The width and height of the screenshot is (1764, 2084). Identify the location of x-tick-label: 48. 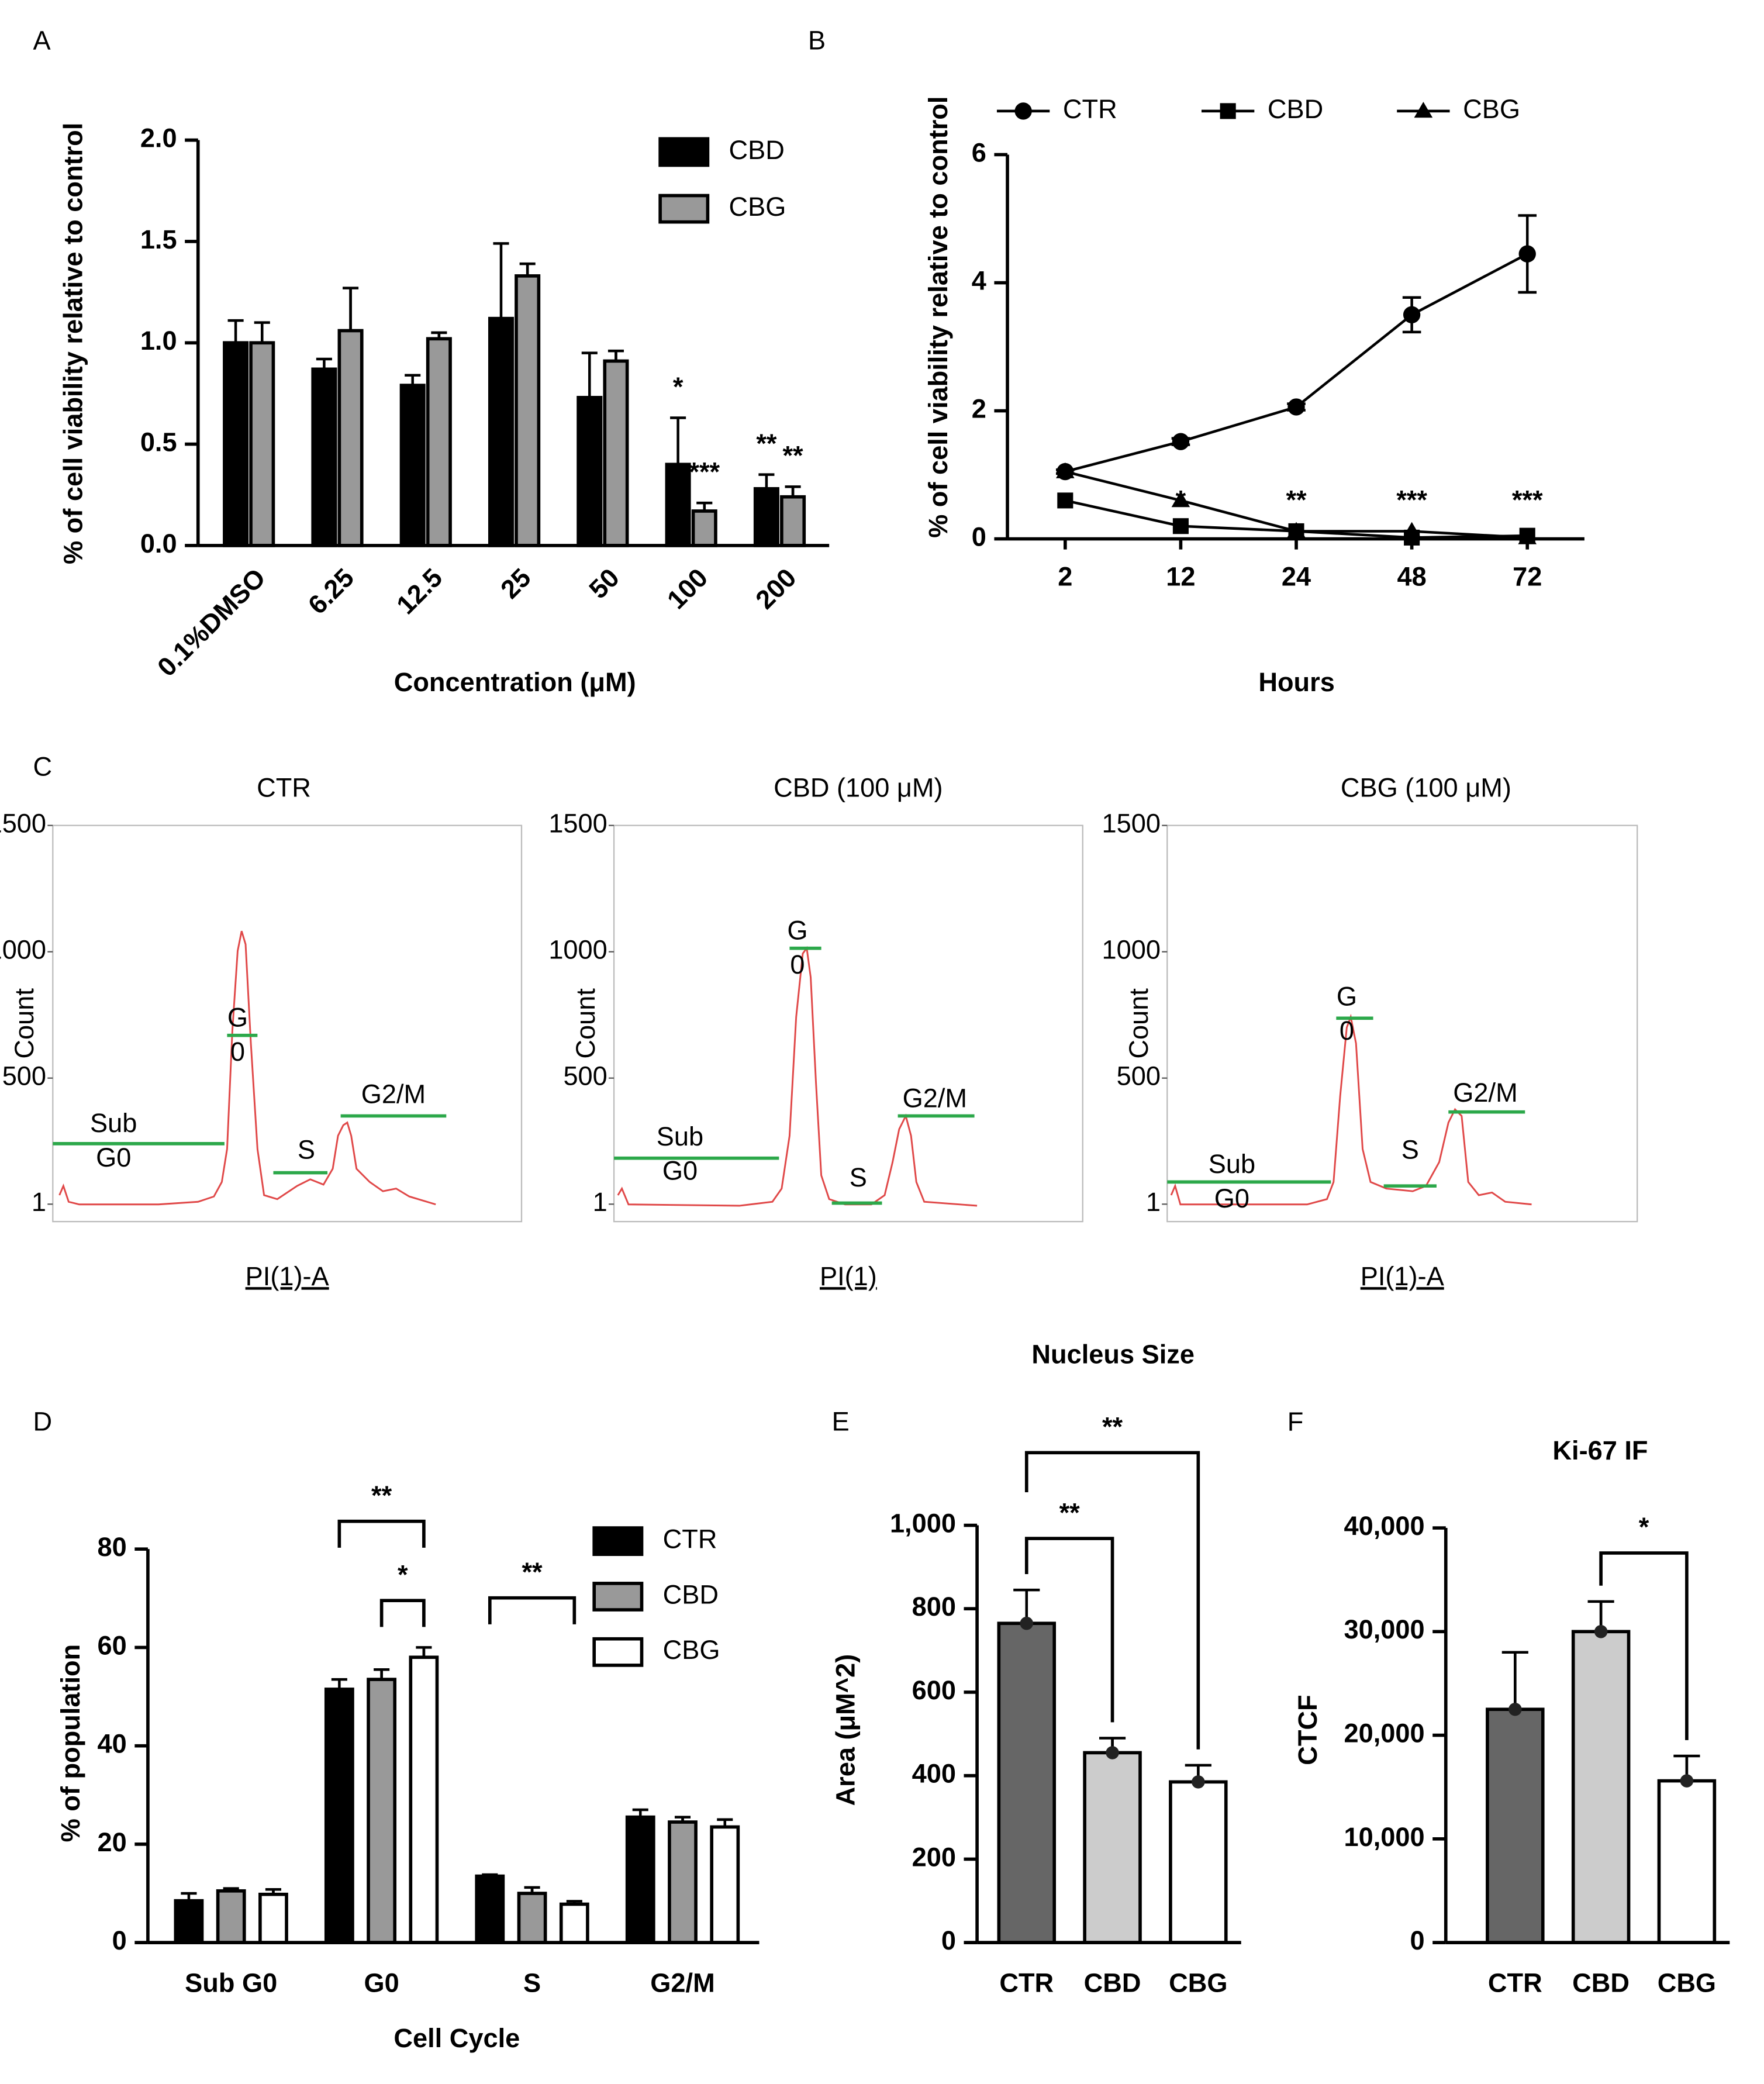
(1411, 576).